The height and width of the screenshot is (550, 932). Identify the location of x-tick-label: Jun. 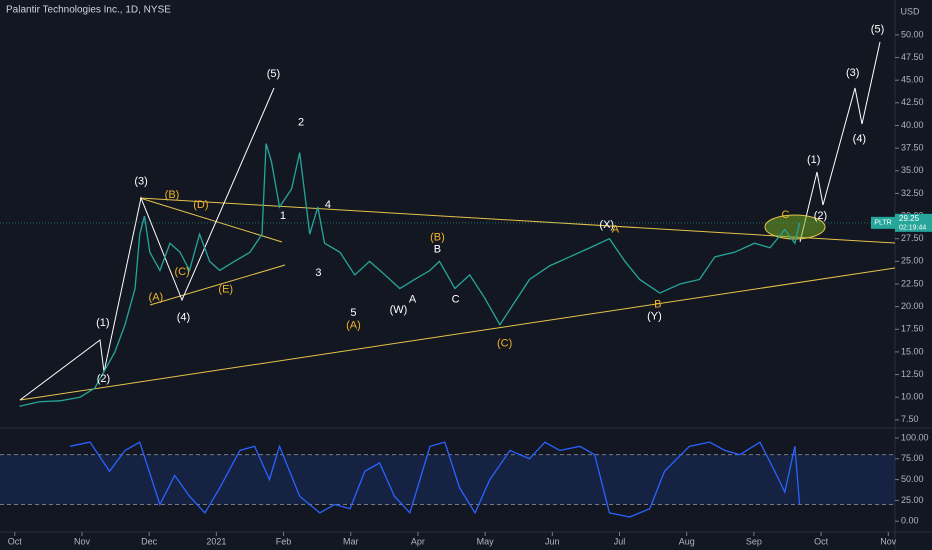
(552, 541).